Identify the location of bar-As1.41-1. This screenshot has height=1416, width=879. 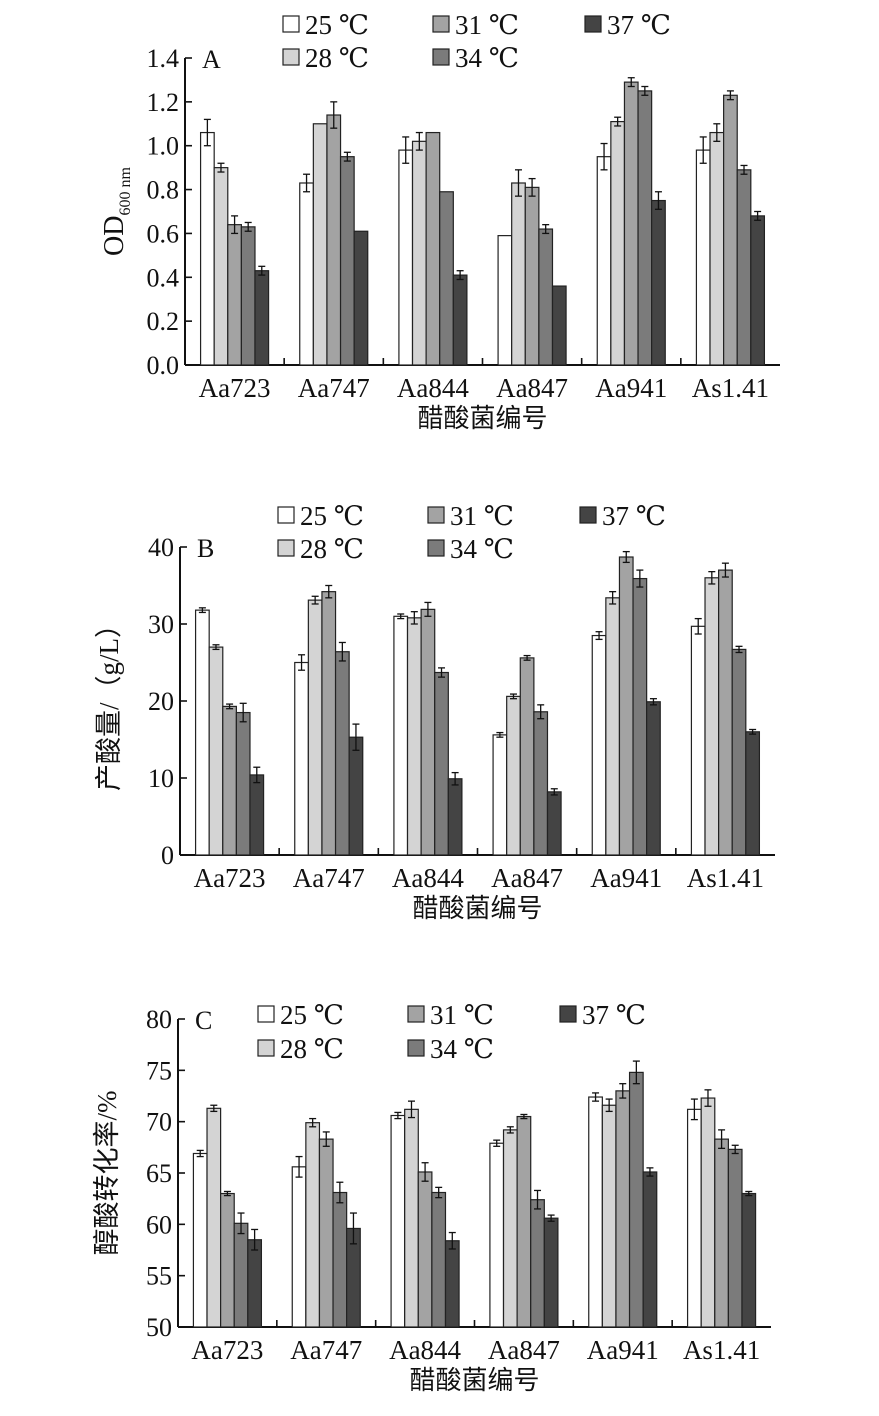
(717, 248).